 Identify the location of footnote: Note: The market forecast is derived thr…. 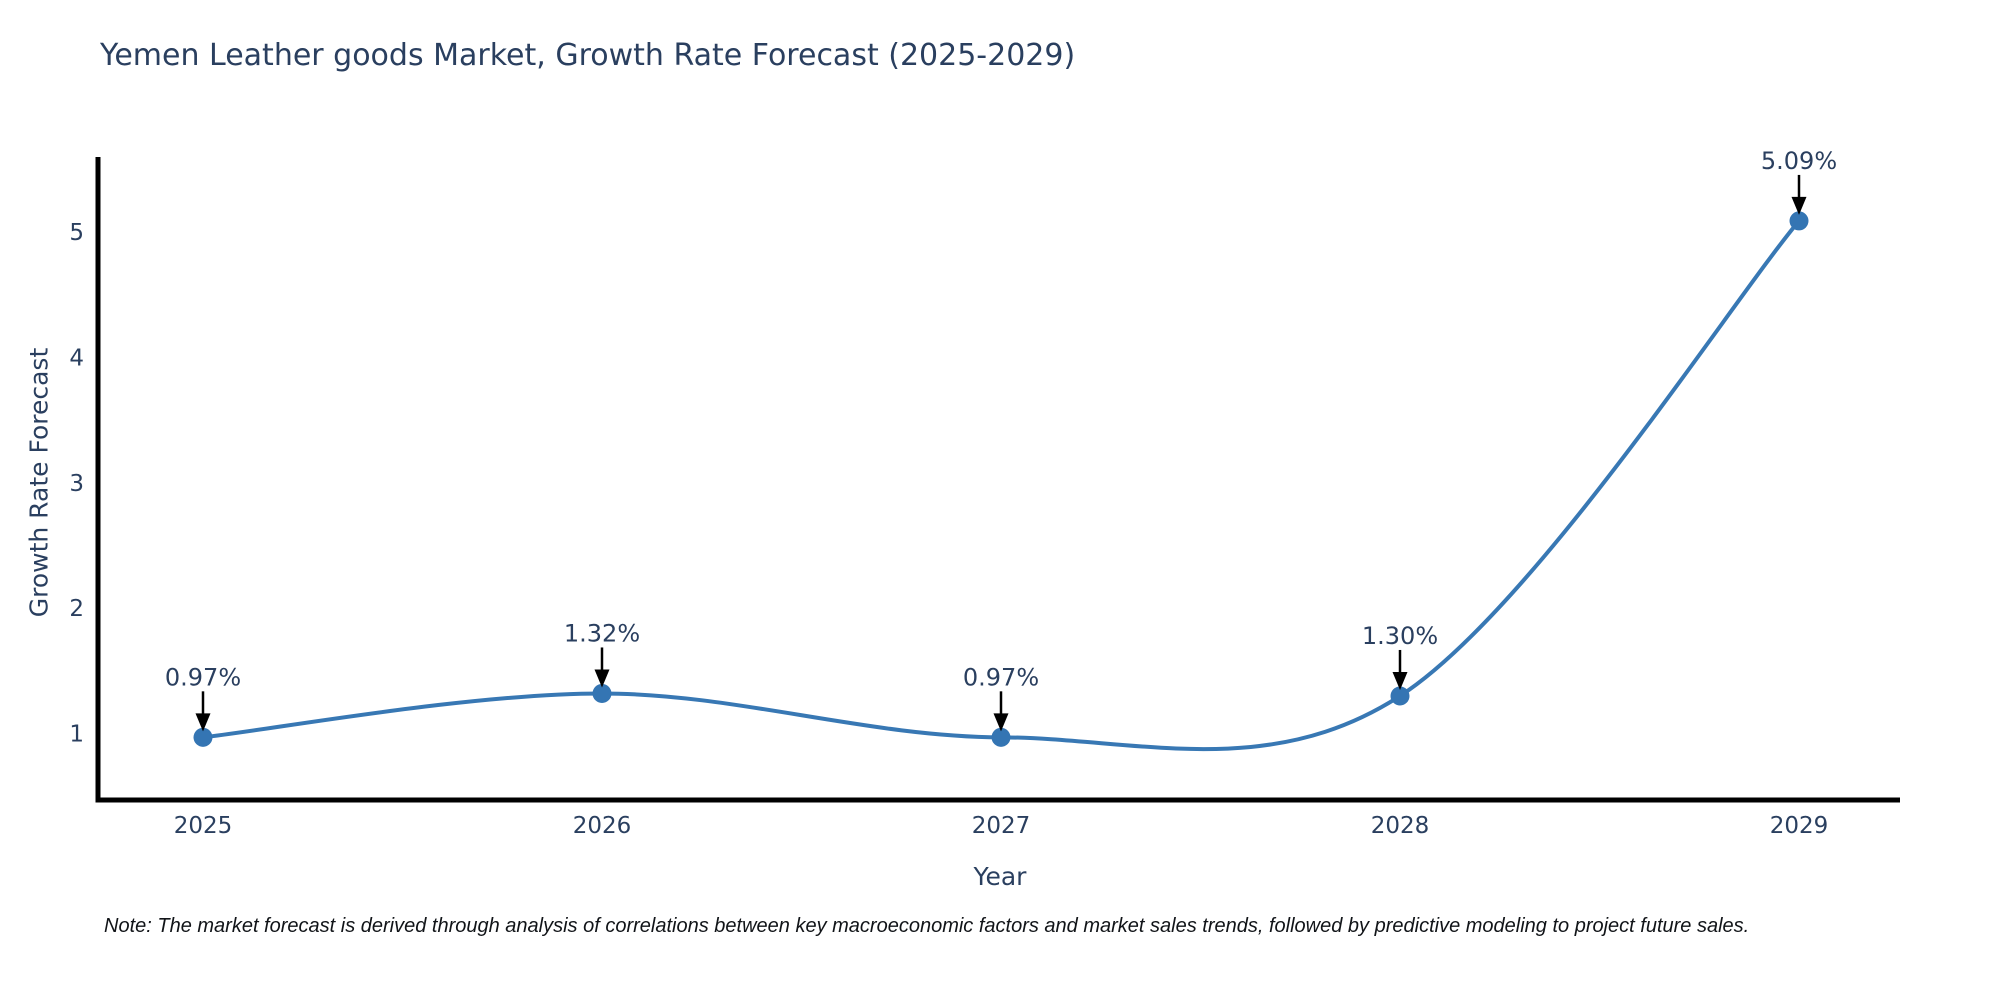
(927, 926).